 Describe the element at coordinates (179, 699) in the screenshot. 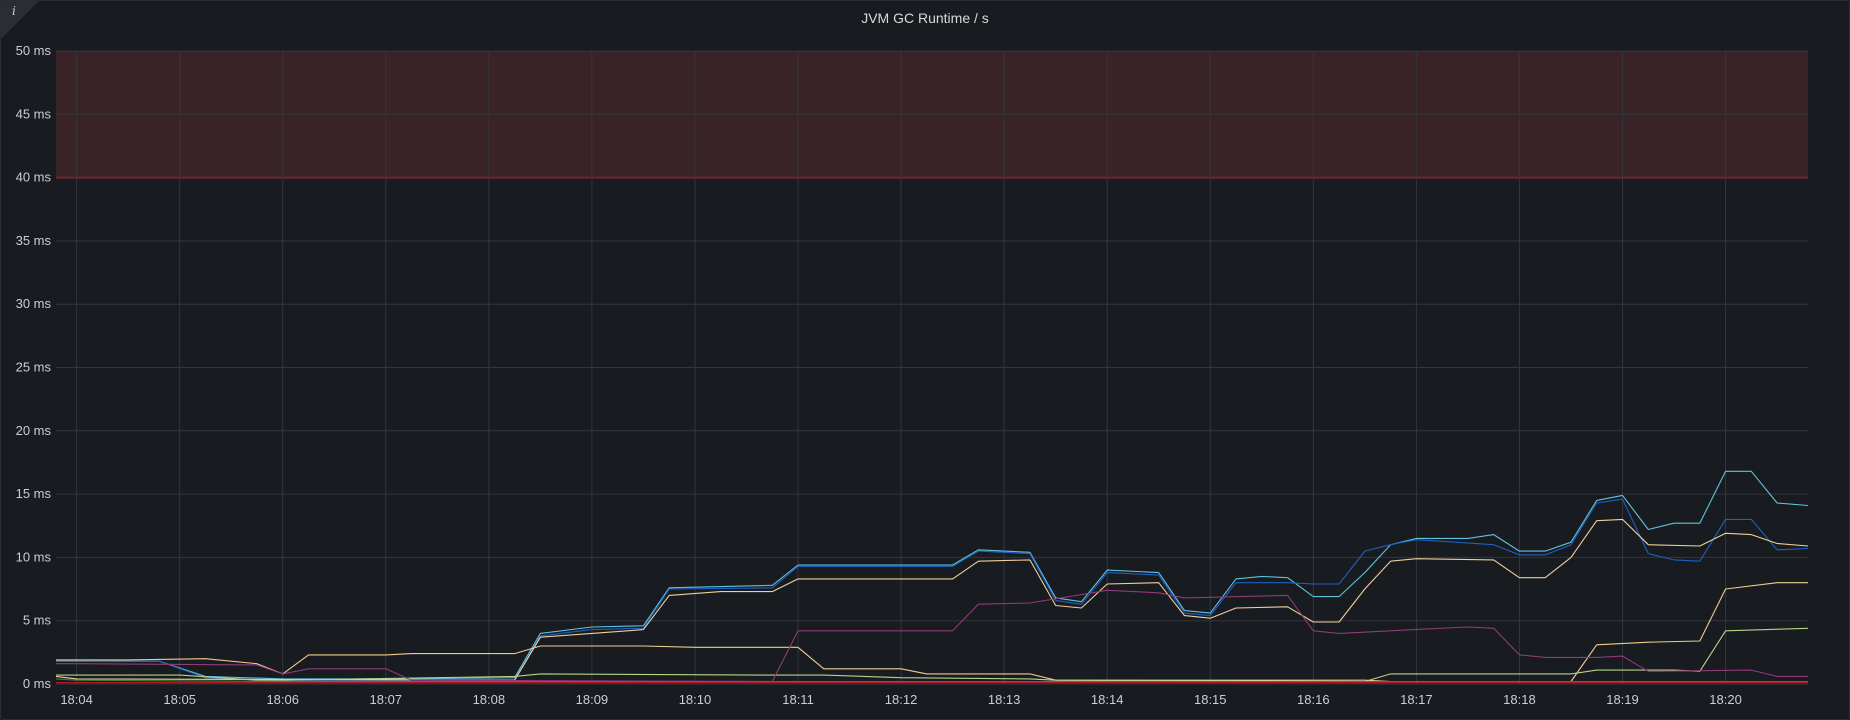

I see `x-tick-label: 18:05` at that location.